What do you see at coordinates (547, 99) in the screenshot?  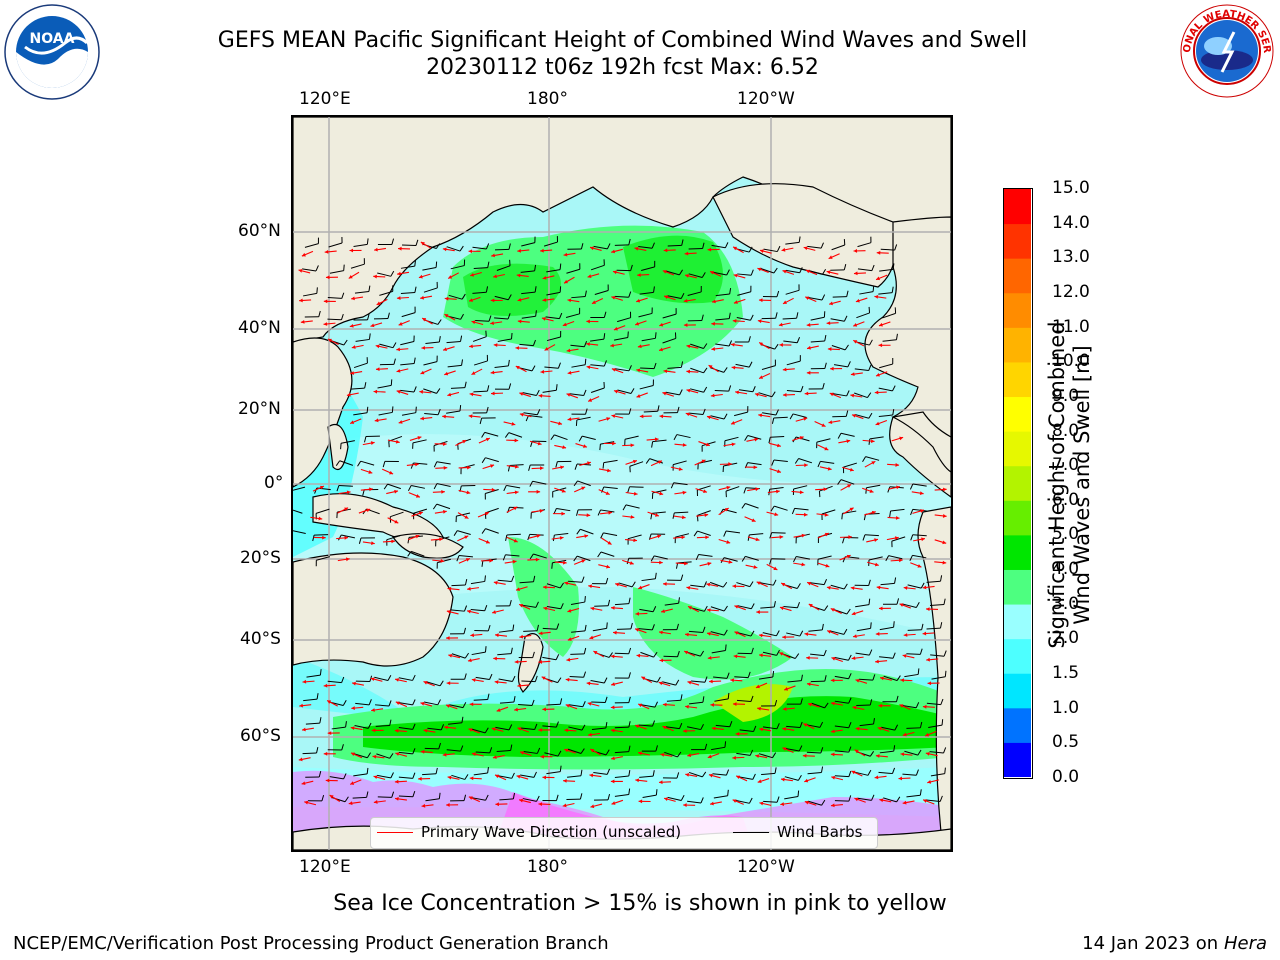 I see `lon-tick-top-180: 180°` at bounding box center [547, 99].